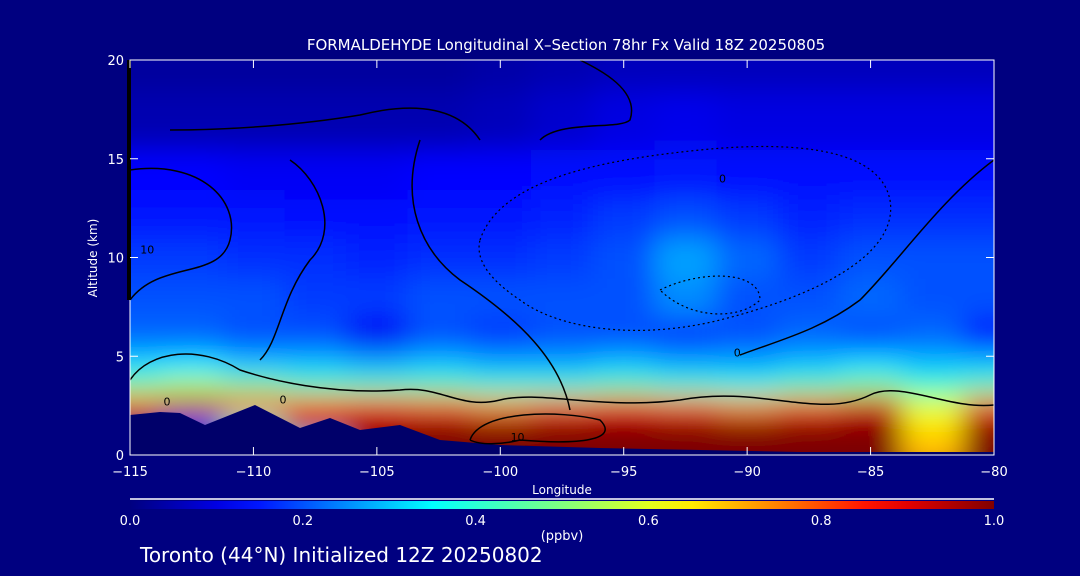 Image resolution: width=1080 pixels, height=576 pixels. I want to click on colorbar-tick-label: 1.0, so click(994, 521).